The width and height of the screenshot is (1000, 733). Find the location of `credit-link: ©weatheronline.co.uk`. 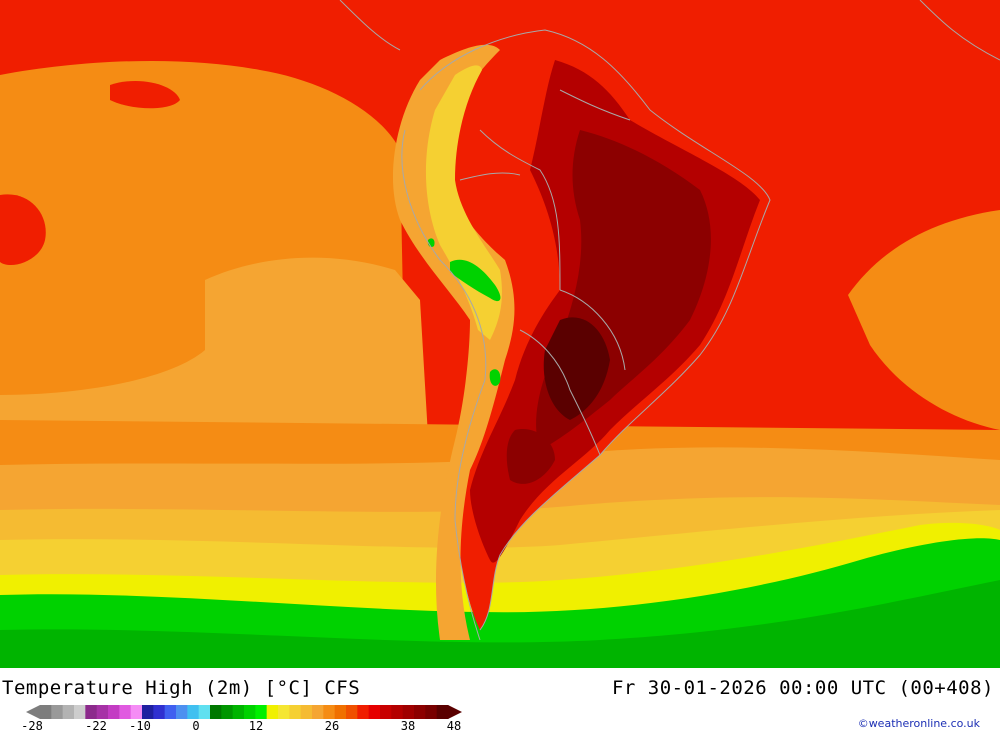

credit-link: ©weatheronline.co.uk is located at coordinates (918, 723).